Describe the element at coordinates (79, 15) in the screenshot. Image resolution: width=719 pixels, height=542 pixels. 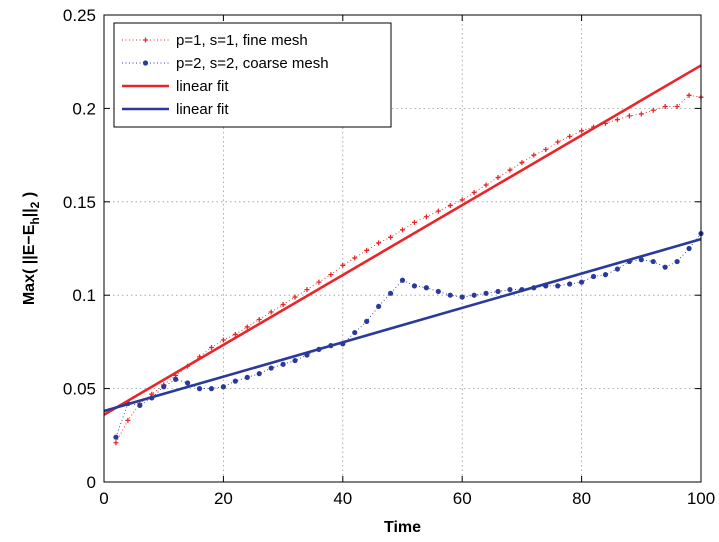
I see `y-tick-label: 0.25` at that location.